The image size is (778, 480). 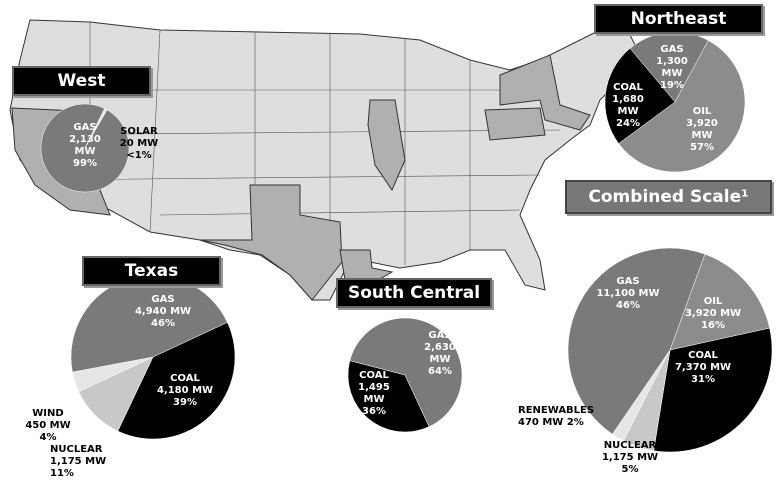 I want to click on pie-slice-west-gas, so click(x=85, y=148).